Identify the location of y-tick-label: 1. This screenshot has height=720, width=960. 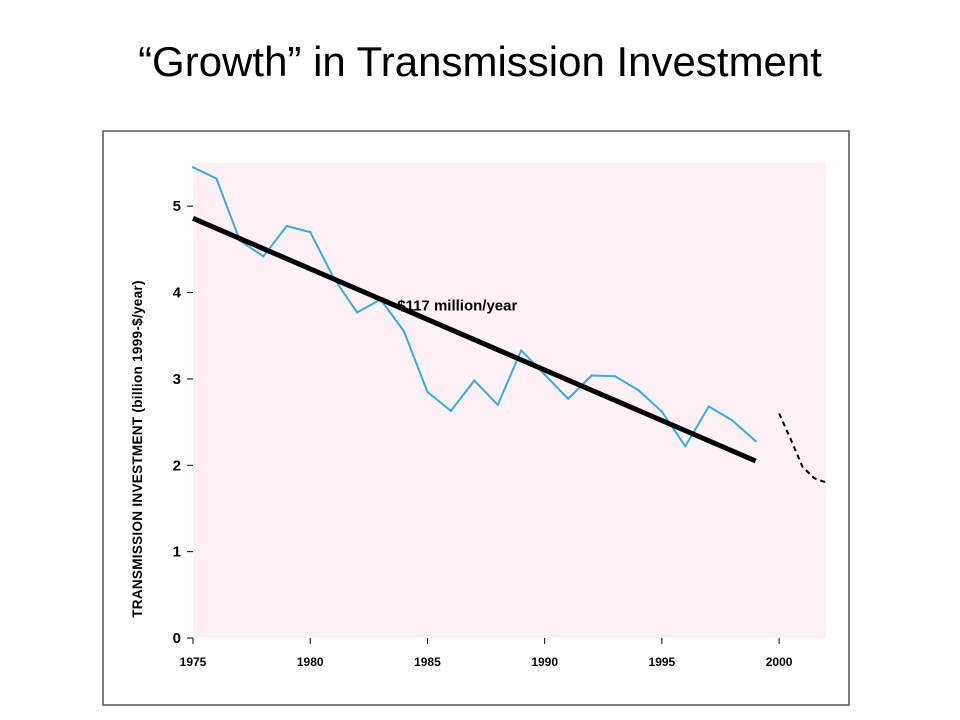
(177, 552).